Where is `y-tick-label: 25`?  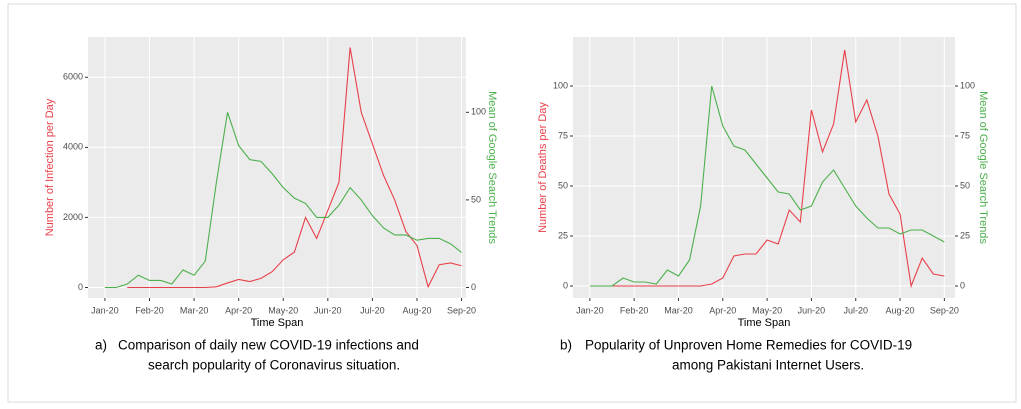 y-tick-label: 25 is located at coordinates (563, 235).